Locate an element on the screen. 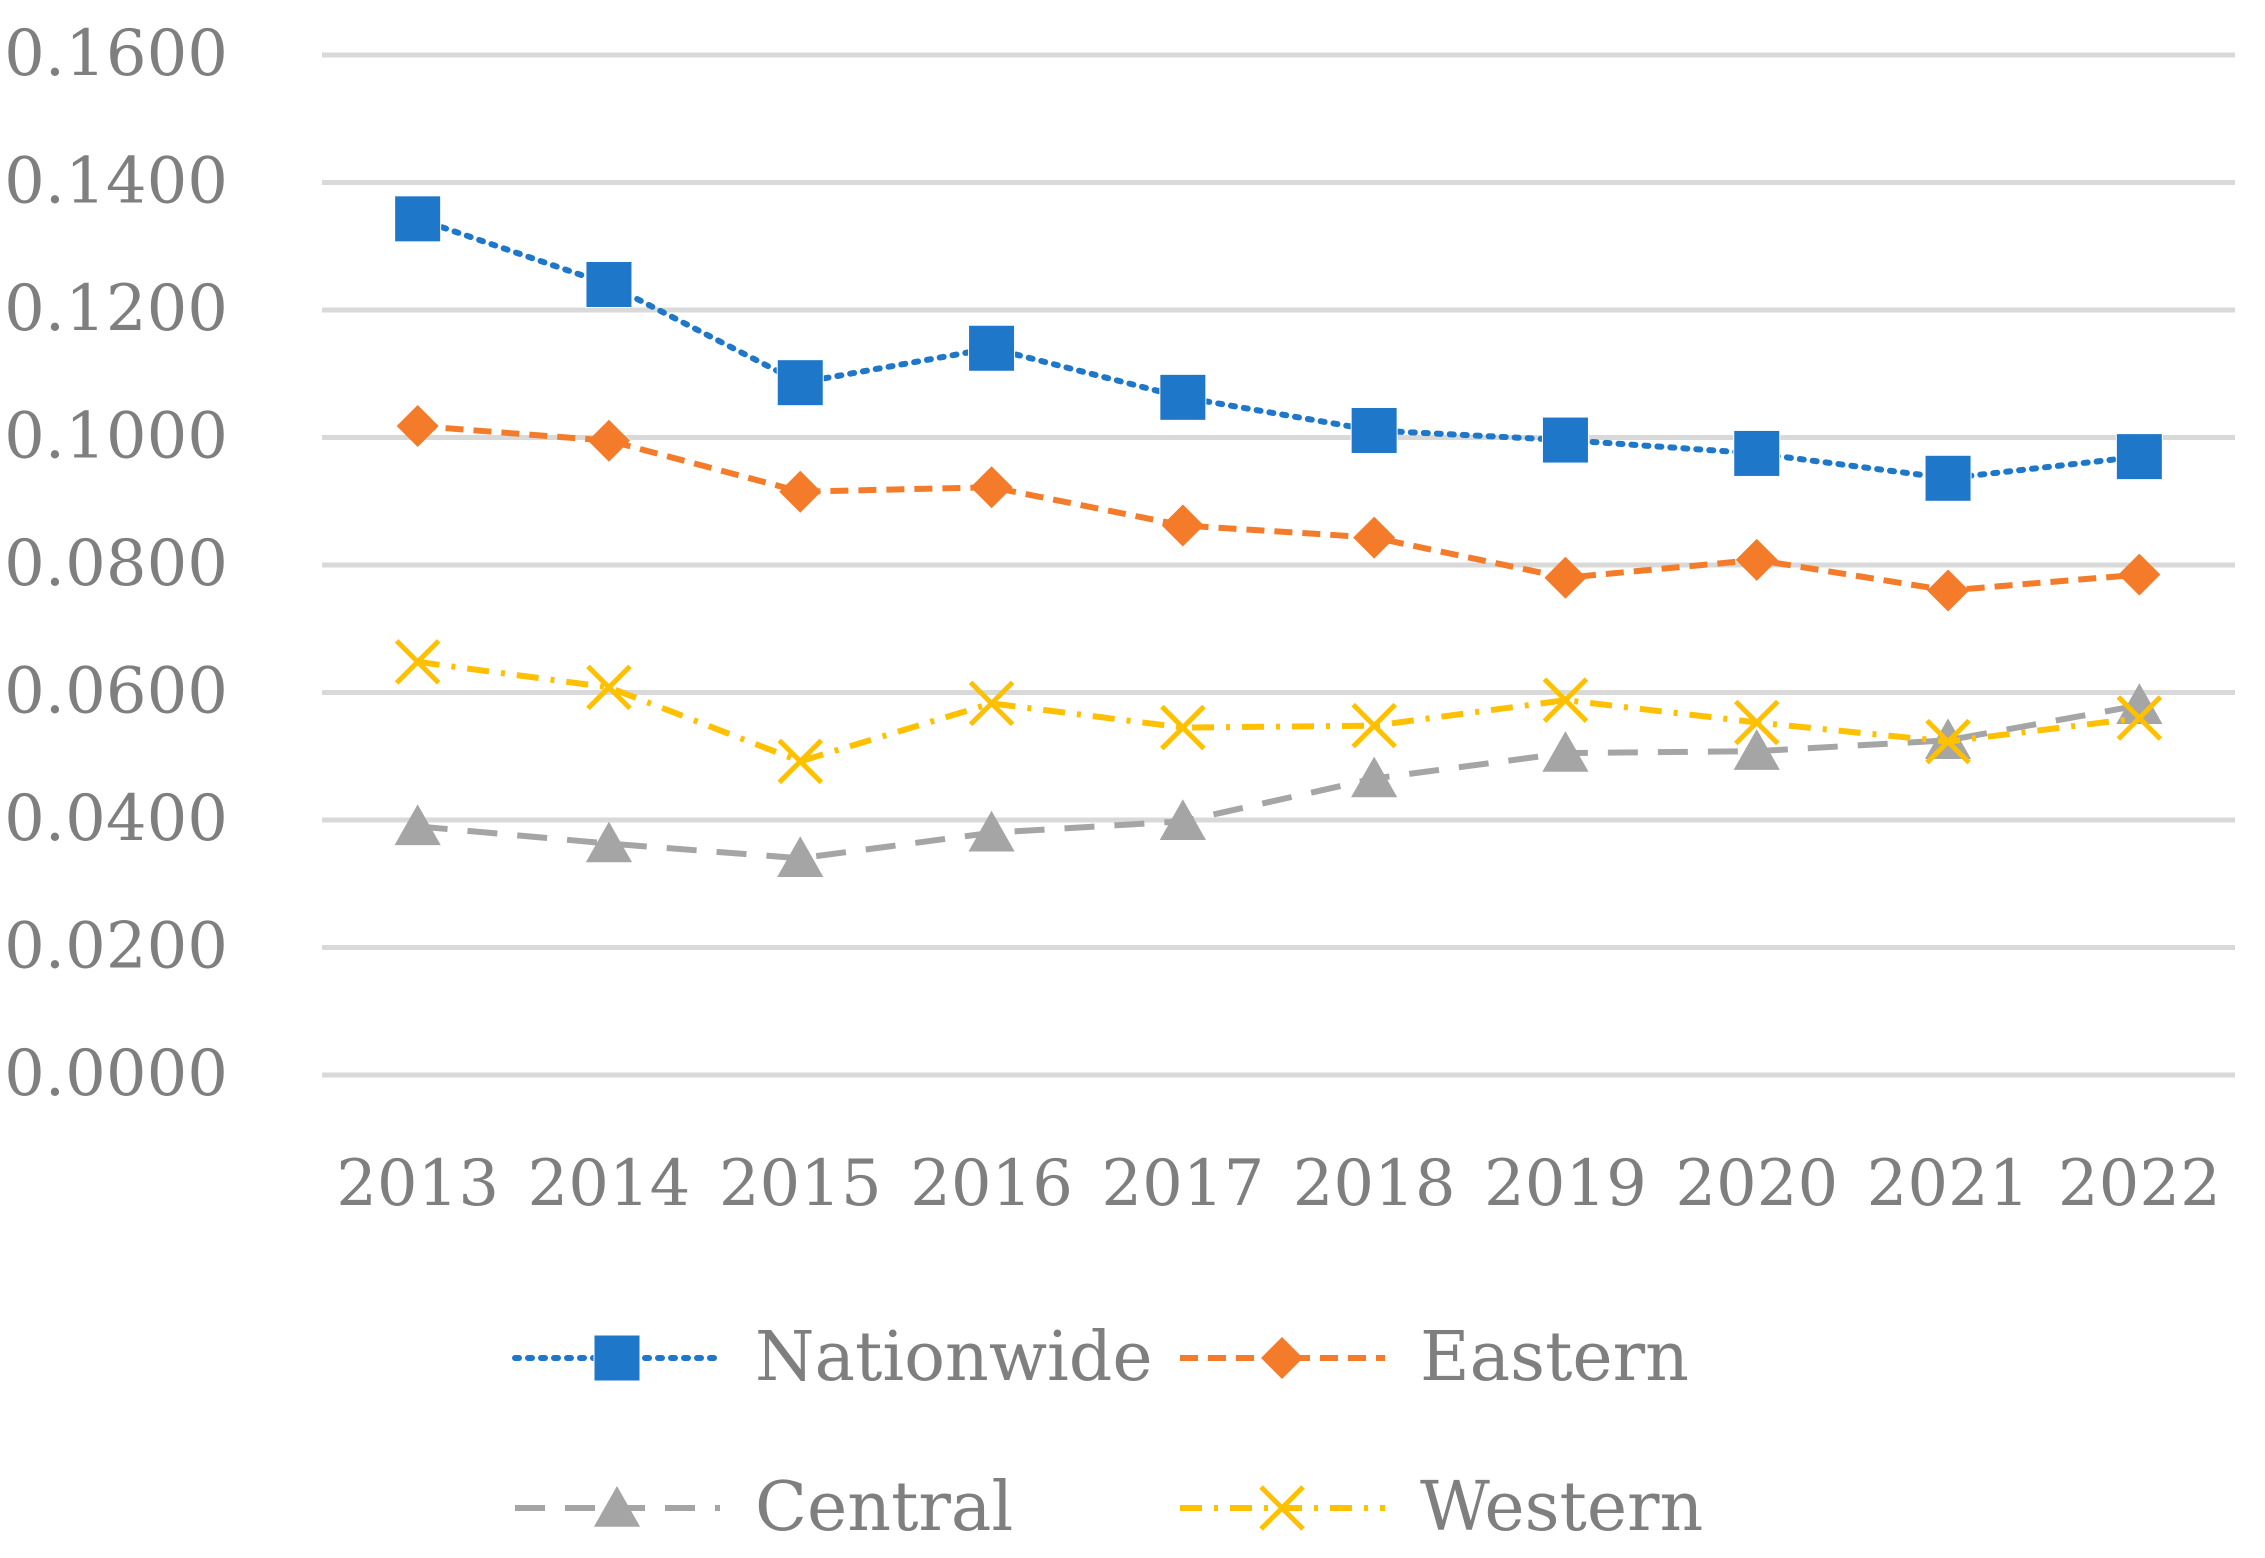 Image resolution: width=2265 pixels, height=1558 pixels. y-tick-label: 0.0600 is located at coordinates (116, 692).